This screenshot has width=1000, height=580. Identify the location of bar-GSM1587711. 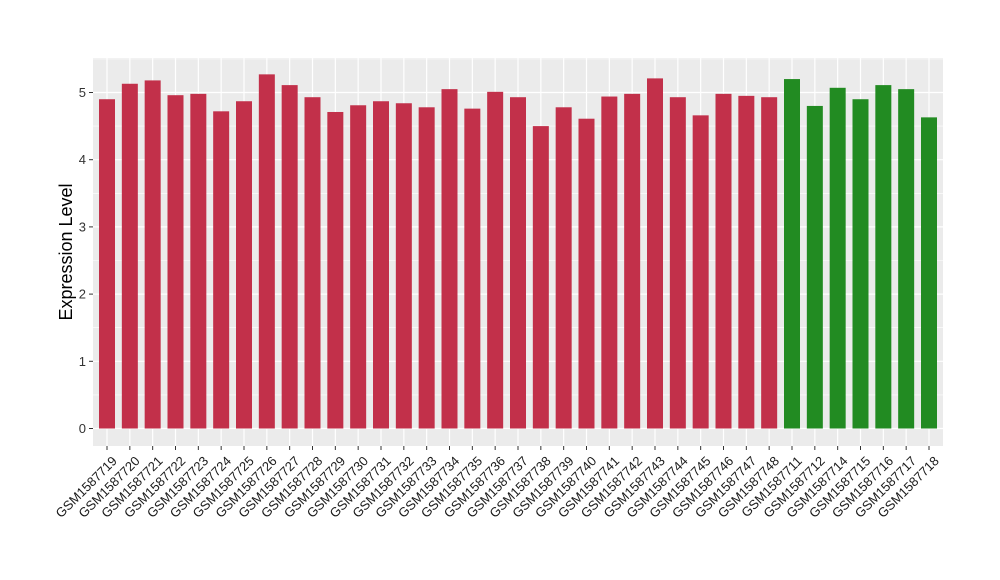
(792, 254).